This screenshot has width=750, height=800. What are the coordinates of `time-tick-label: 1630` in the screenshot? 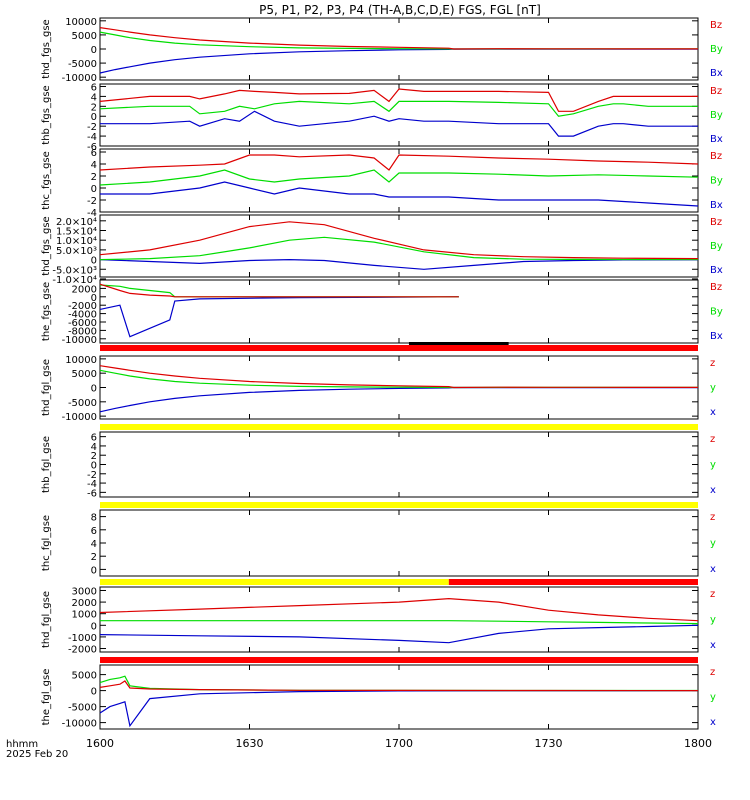 It's located at (250, 743).